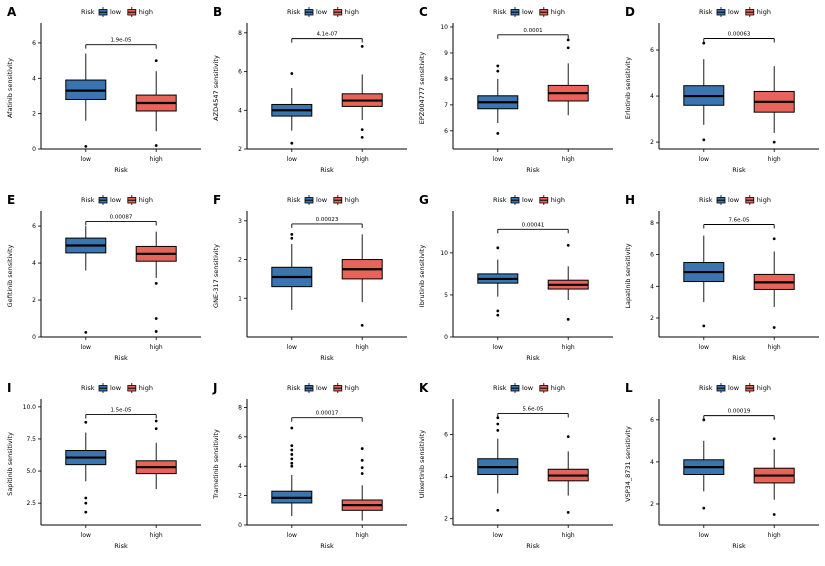 The height and width of the screenshot is (566, 825). I want to click on y-axis-title: AZD4547 sensitivity, so click(216, 88).